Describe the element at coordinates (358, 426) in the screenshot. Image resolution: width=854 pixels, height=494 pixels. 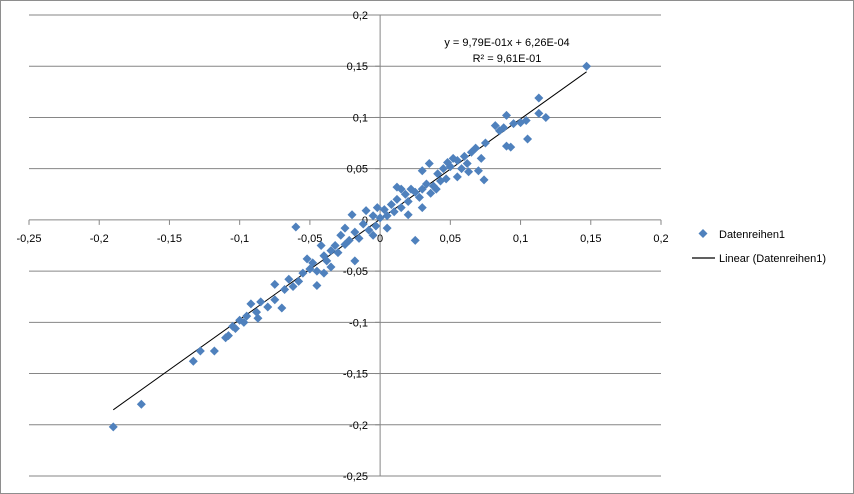
I see `y-tick-label: -0,2` at that location.